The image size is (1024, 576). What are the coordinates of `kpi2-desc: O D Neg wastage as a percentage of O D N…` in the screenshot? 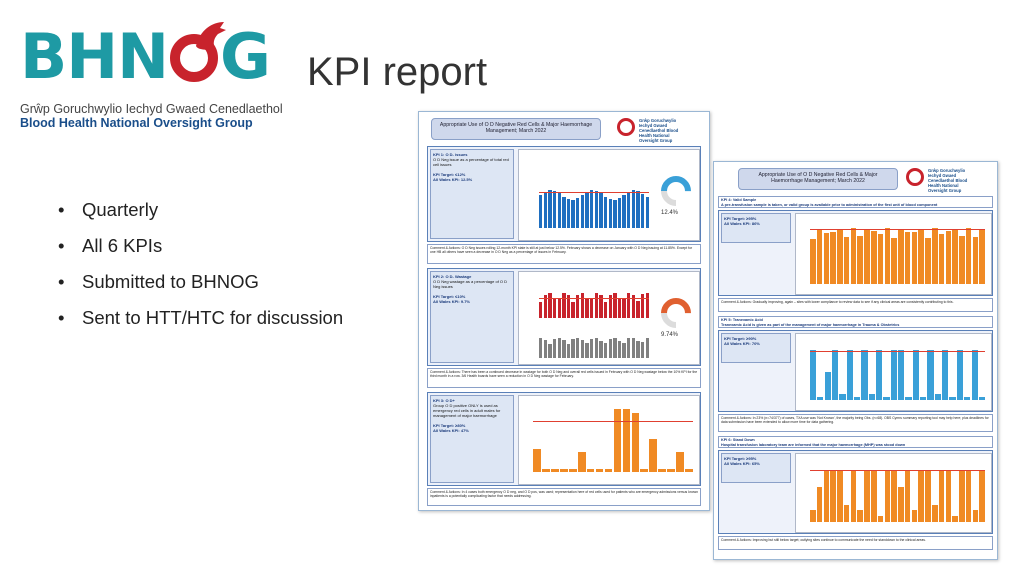 It's located at (470, 284).